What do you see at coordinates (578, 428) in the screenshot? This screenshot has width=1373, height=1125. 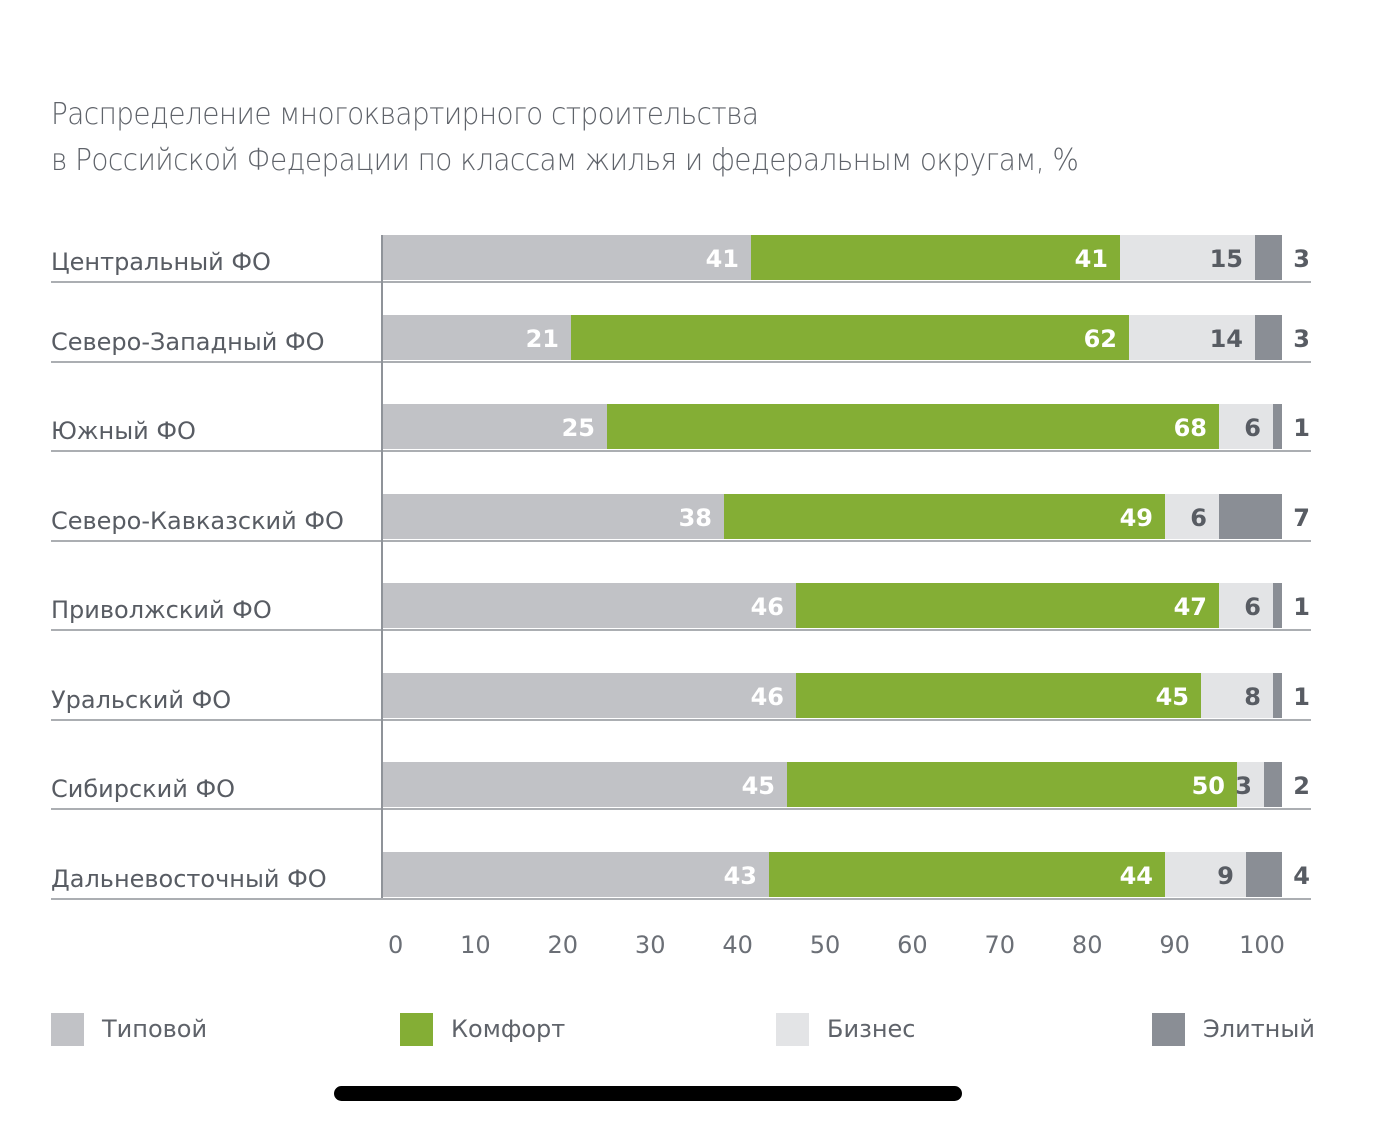 I see `value-label-typical: 25` at bounding box center [578, 428].